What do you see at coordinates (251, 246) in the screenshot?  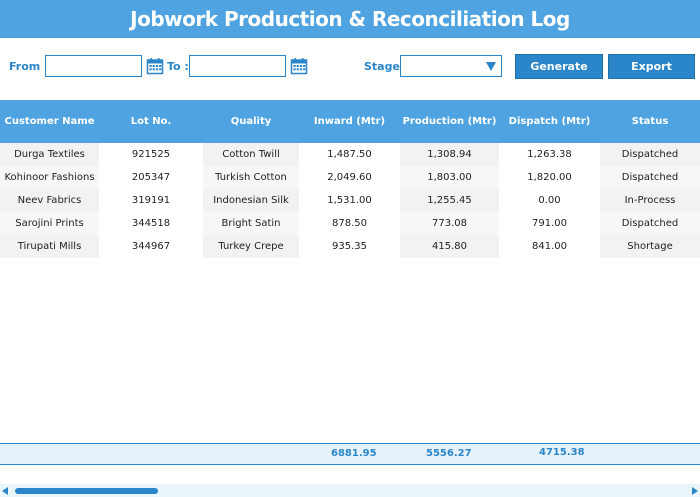 I see `cell-quality: Turkey Crepe` at bounding box center [251, 246].